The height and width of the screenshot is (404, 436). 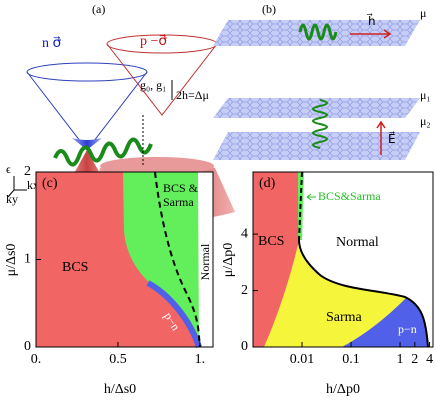 I want to click on x-tick-label: 1., so click(x=200, y=359).